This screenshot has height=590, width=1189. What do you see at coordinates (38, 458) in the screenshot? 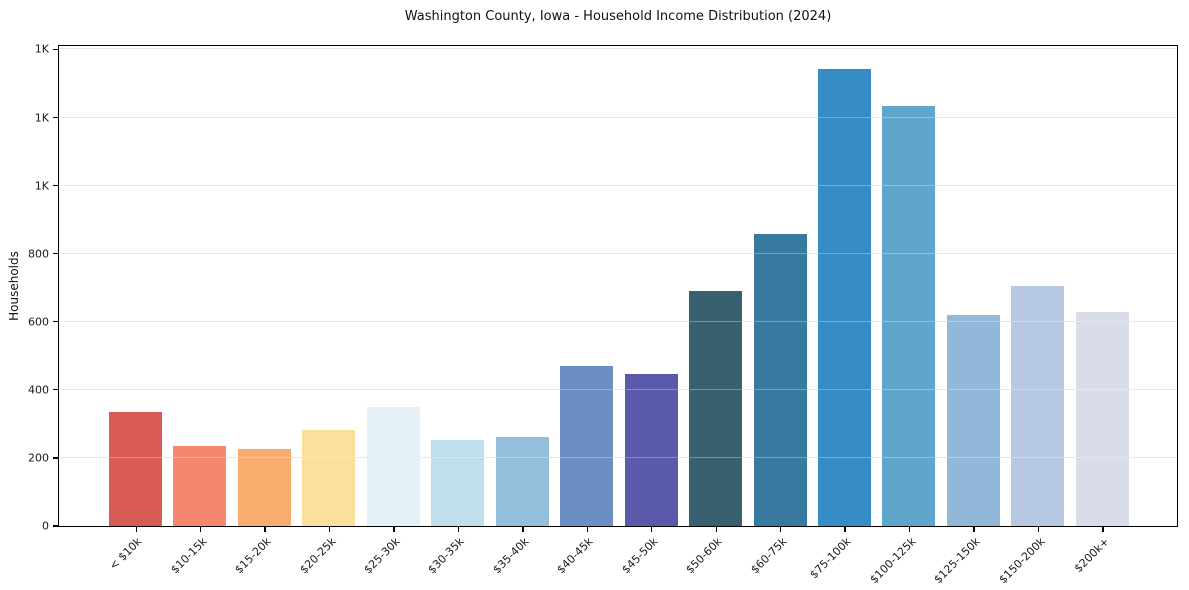
I see `y-tick-label: 200` at bounding box center [38, 458].